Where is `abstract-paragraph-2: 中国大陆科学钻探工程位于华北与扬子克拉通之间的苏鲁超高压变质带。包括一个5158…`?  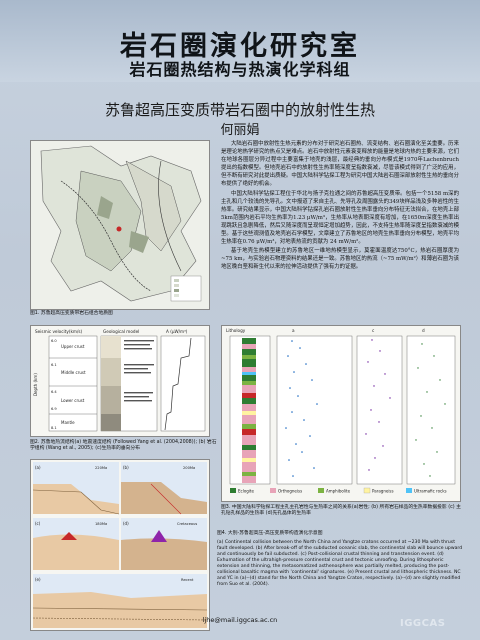 abstract-paragraph-2: 中国大陆科学钻探工程位于华北与扬子克拉通之间的苏鲁超高压变质带。包括一个5158… is located at coordinates (340, 218).